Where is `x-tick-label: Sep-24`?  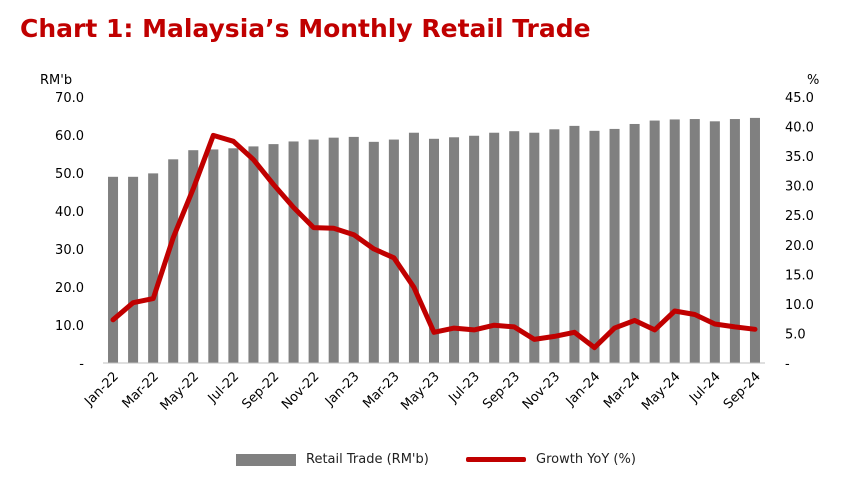
x-tick-label: Sep-24 is located at coordinates (742, 390).